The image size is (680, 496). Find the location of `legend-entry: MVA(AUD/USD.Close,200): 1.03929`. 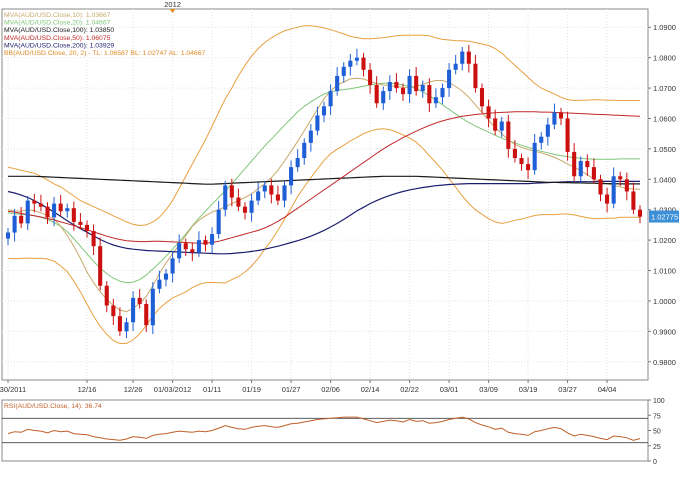

legend-entry: MVA(AUD/USD.Close,200): 1.03929 is located at coordinates (59, 45).